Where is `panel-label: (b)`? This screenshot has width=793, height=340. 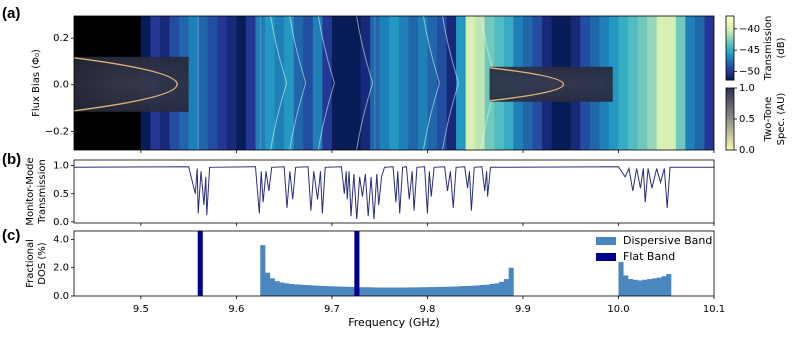
panel-label: (b) is located at coordinates (11, 159).